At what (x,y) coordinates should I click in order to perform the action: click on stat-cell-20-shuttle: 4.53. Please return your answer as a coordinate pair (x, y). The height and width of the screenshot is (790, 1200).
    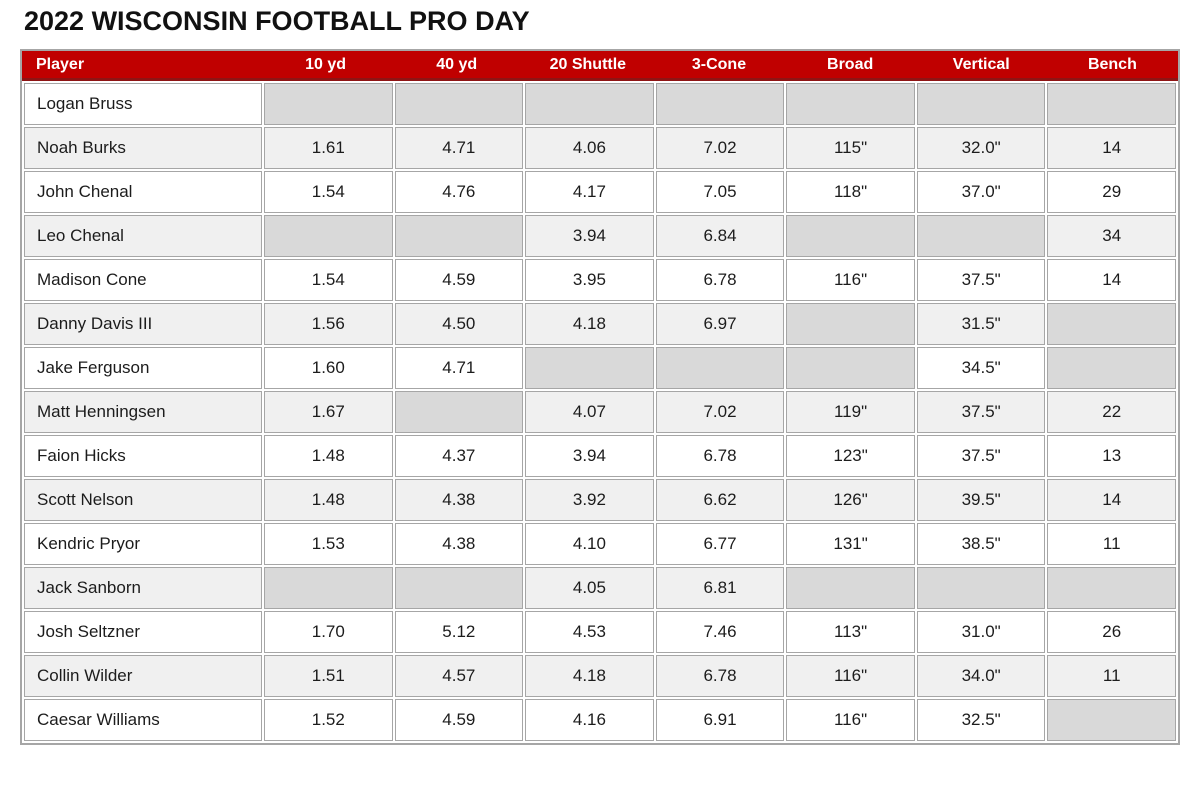
    Looking at the image, I should click on (589, 632).